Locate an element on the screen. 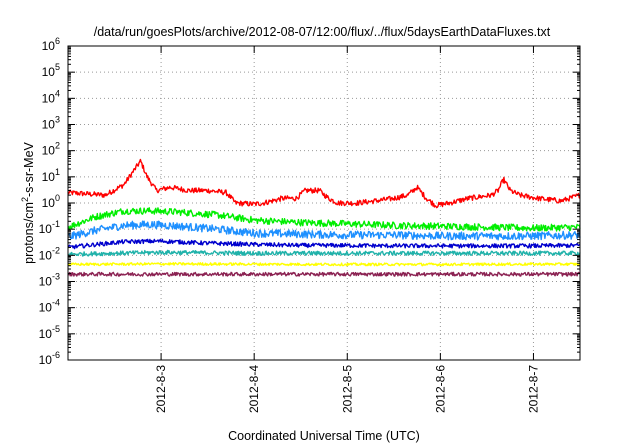 The image size is (640, 448). x-tick-label: 2012-8-6 is located at coordinates (440, 389).